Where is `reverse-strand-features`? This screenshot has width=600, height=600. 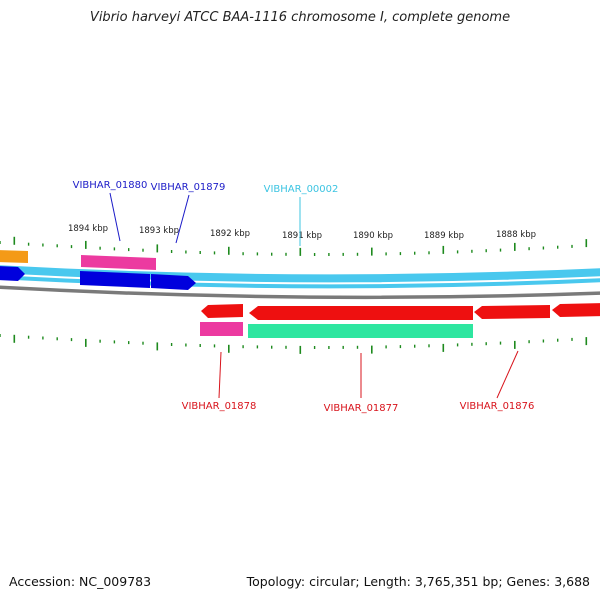
reverse-strand-features is located at coordinates (400, 320).